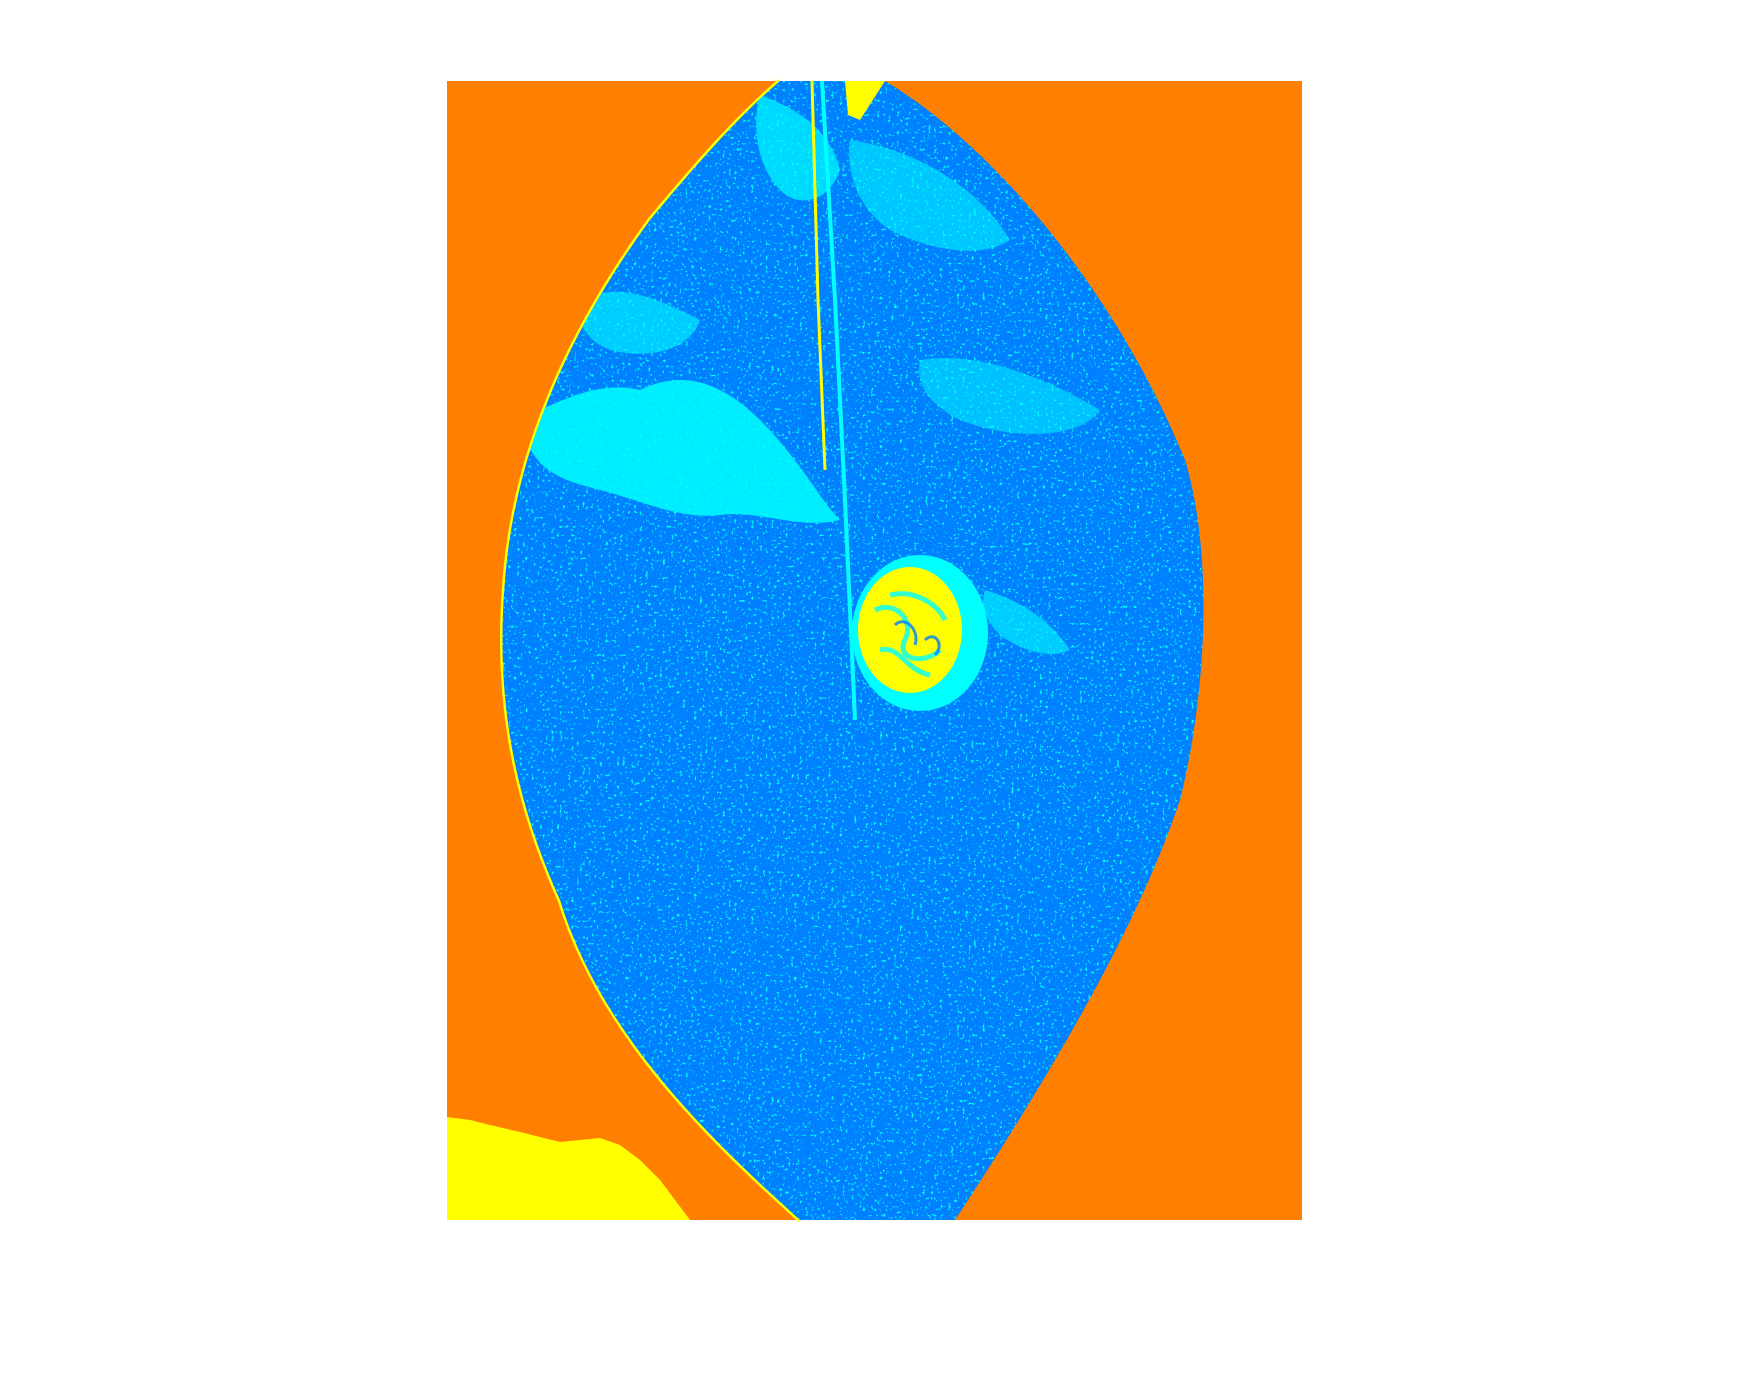  What do you see at coordinates (865, 100) in the screenshot?
I see `leaf-midrib-top-yellow` at bounding box center [865, 100].